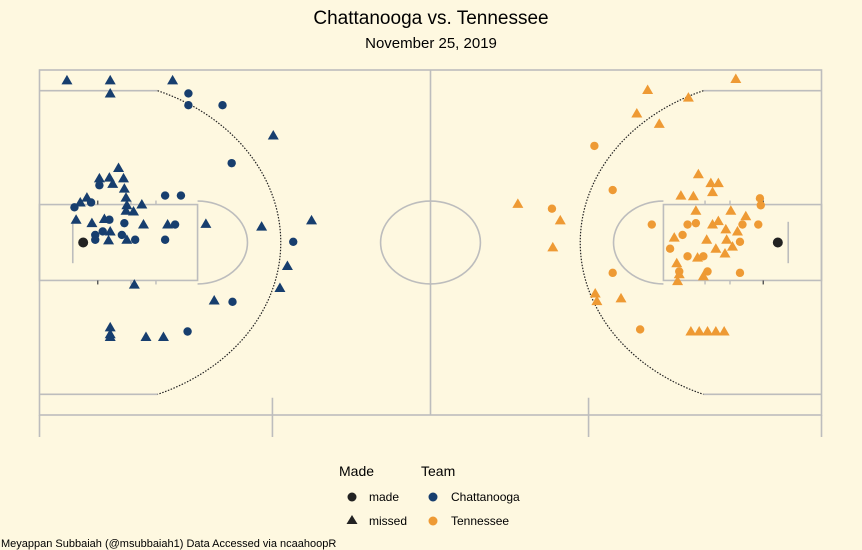 The width and height of the screenshot is (862, 550). I want to click on lane-right, so click(742, 242).